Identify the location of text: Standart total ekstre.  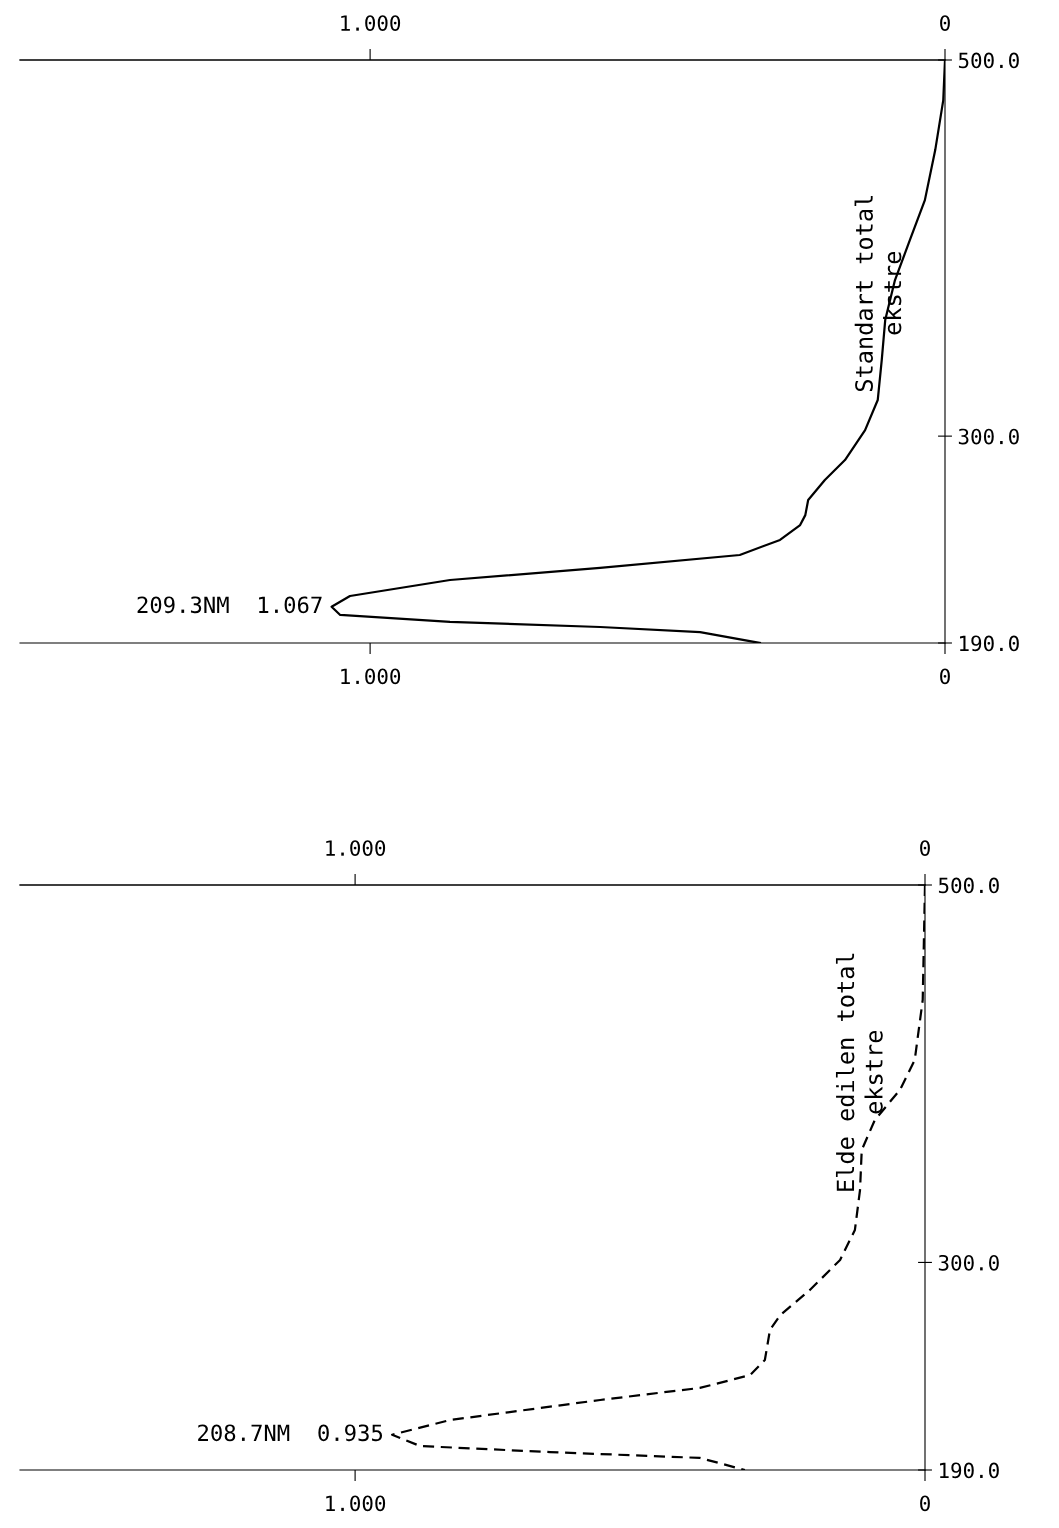
(878, 293).